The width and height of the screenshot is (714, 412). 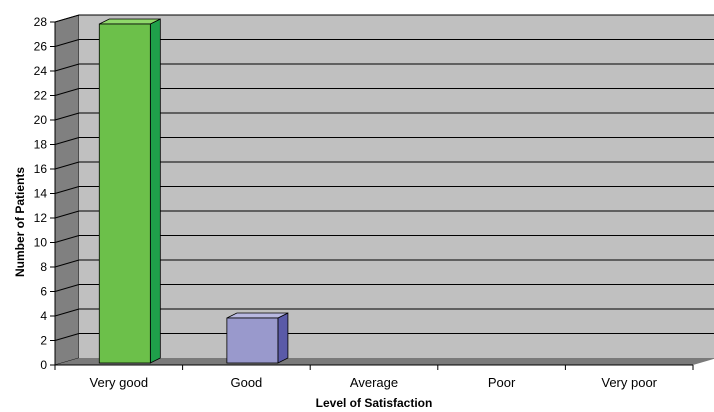 What do you see at coordinates (374, 403) in the screenshot?
I see `x-axis-title: Level of Satisfaction` at bounding box center [374, 403].